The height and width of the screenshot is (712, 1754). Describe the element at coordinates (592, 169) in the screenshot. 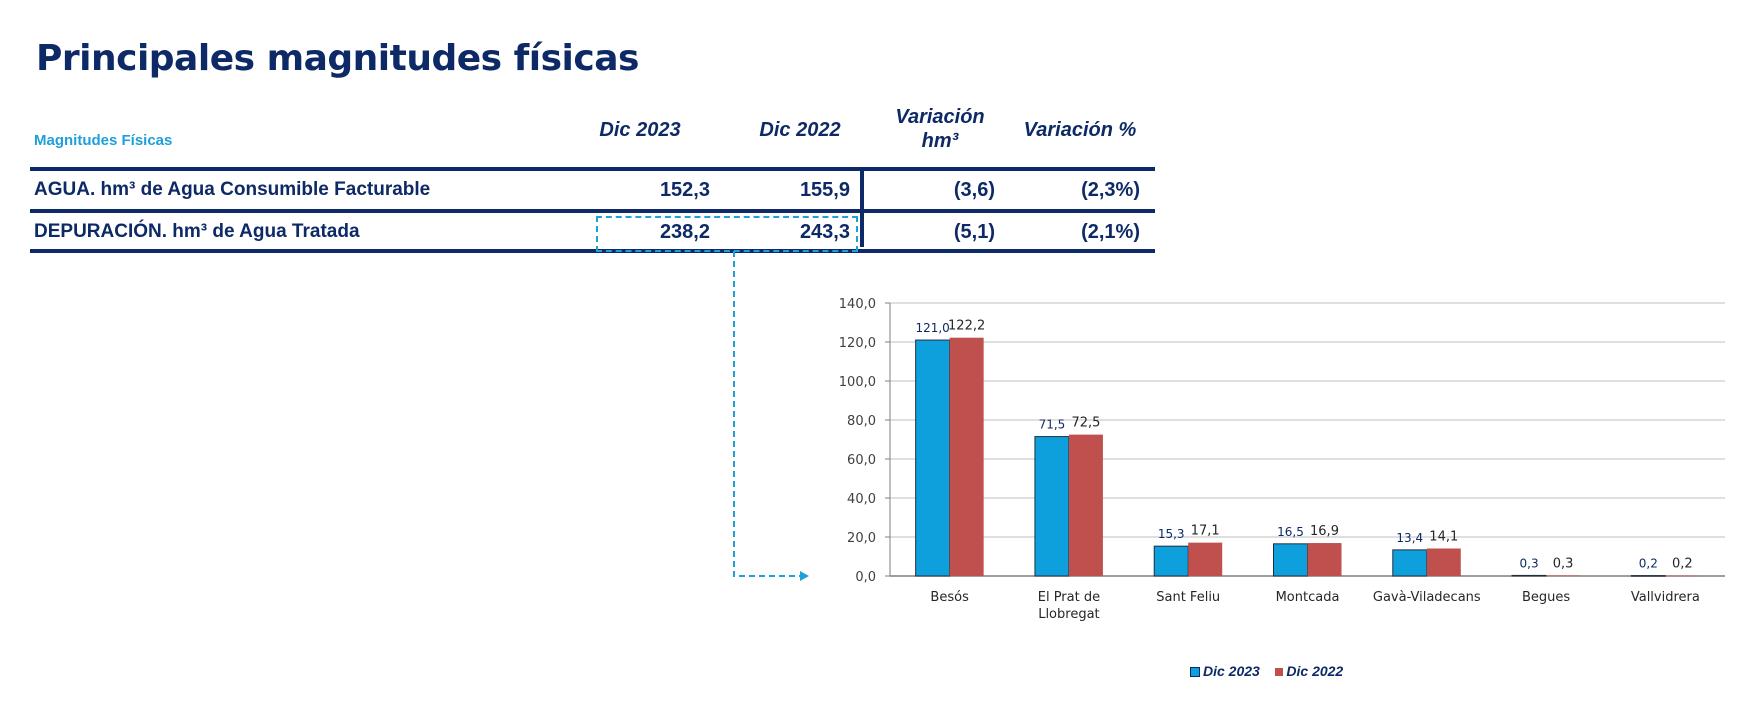

I see `table-rule-top` at that location.